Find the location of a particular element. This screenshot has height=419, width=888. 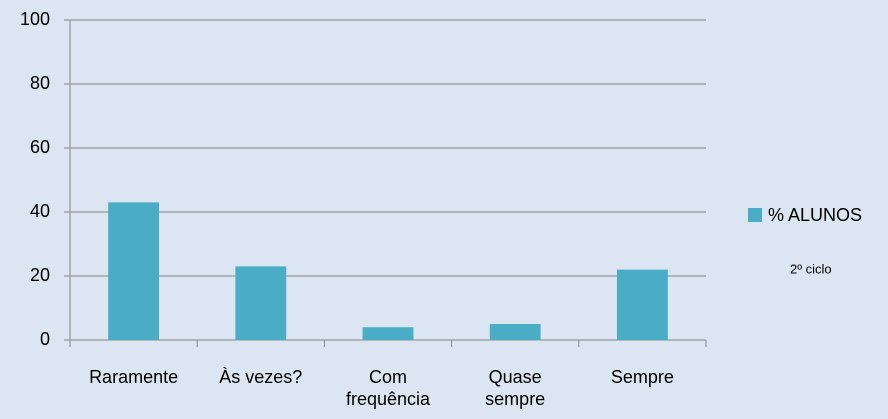

y-tick-label: 20 is located at coordinates (40, 275).